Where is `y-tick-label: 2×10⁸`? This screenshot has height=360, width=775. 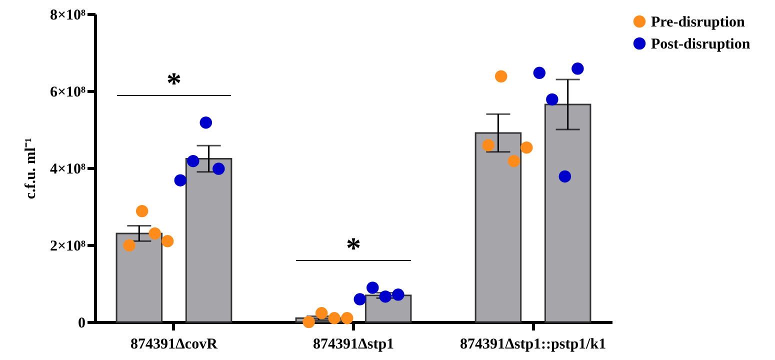
y-tick-label: 2×10⁸ is located at coordinates (68, 246).